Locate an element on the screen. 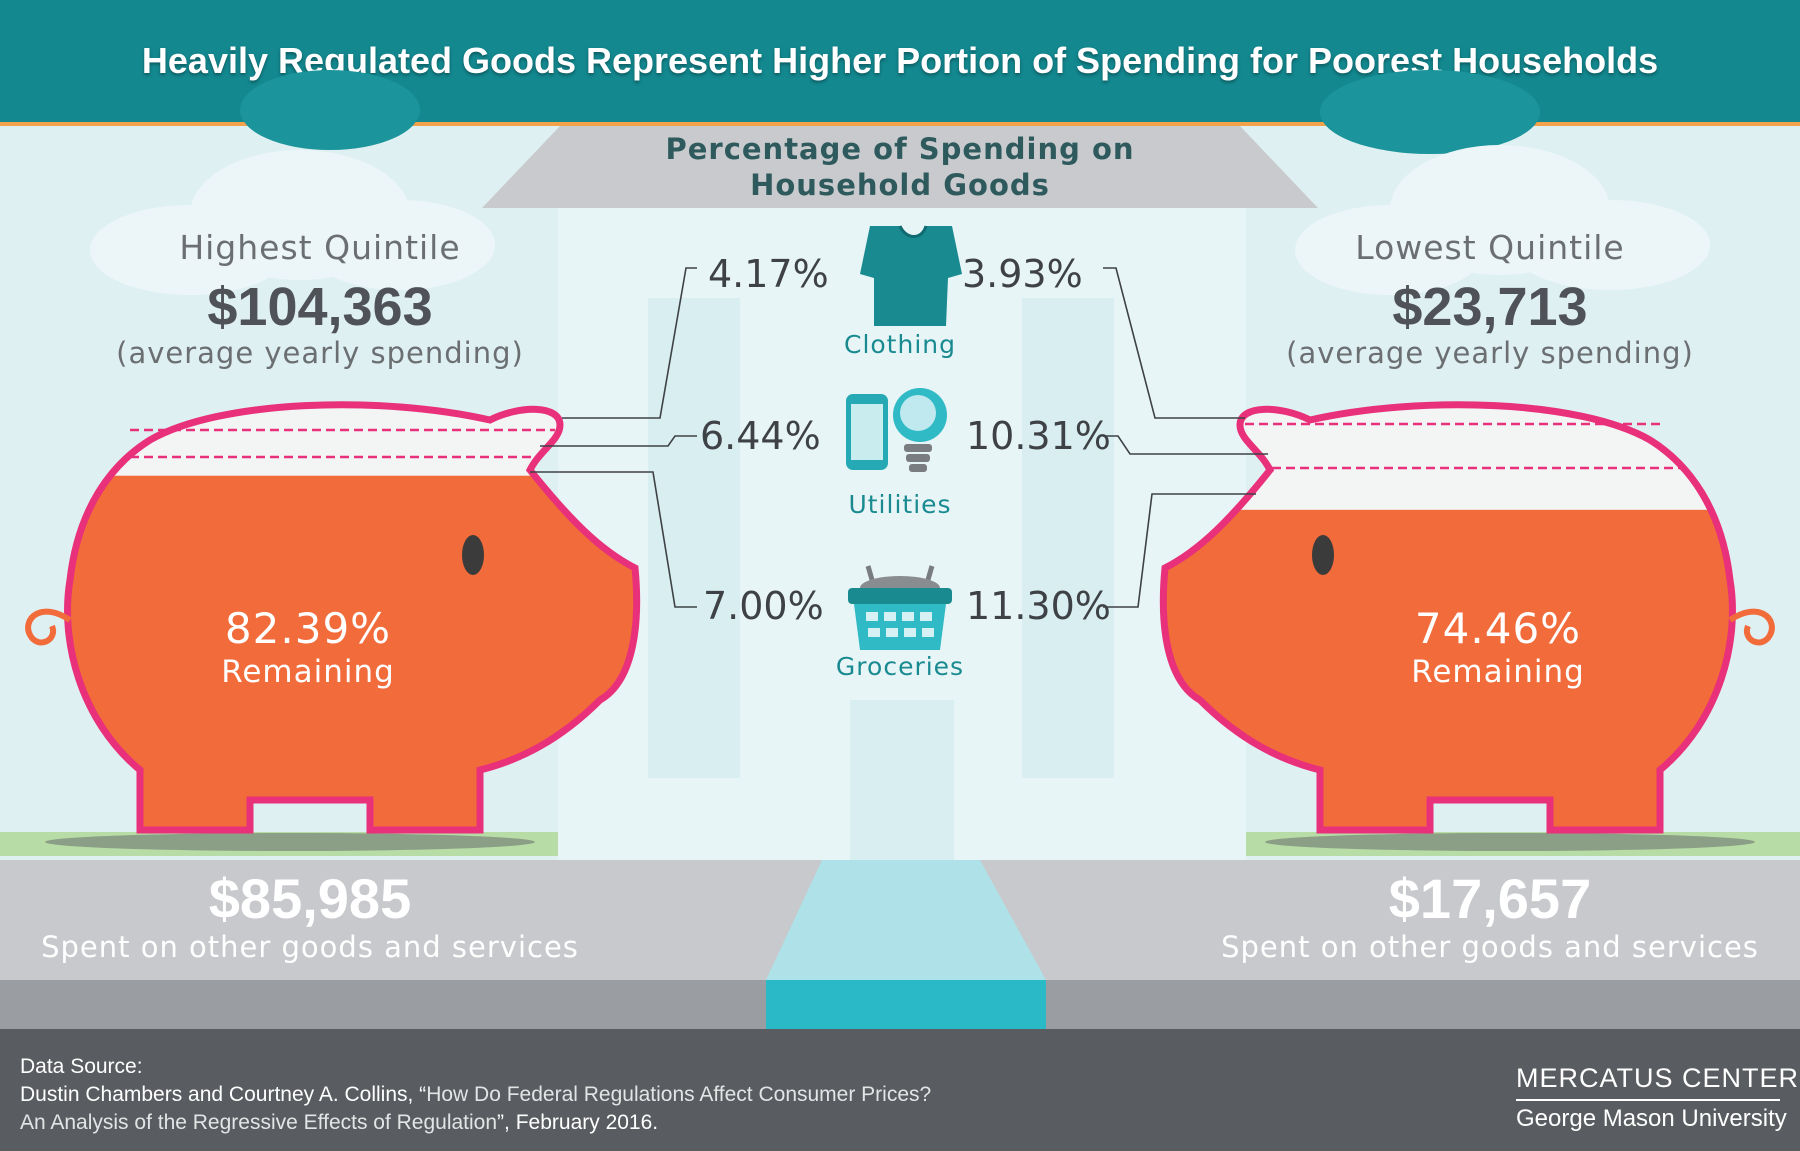  shirt-icon is located at coordinates (911, 275).